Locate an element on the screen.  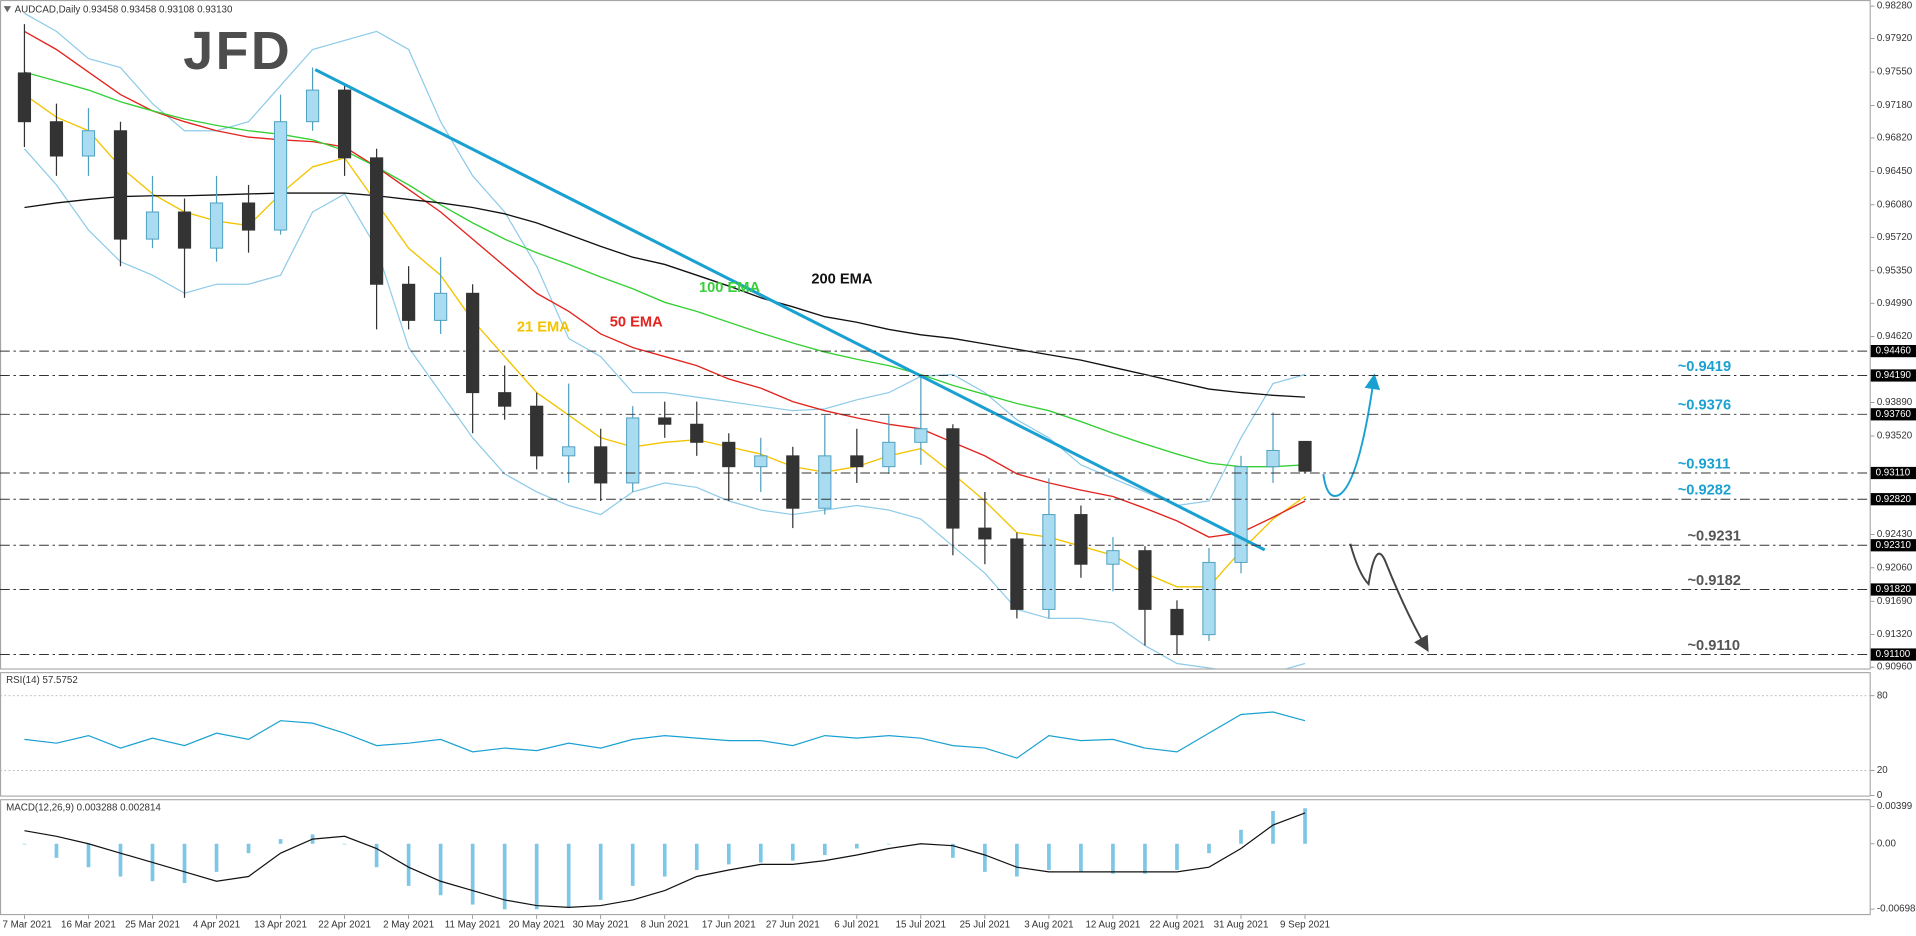
y-tick-label: 0.92060 is located at coordinates (1895, 567).